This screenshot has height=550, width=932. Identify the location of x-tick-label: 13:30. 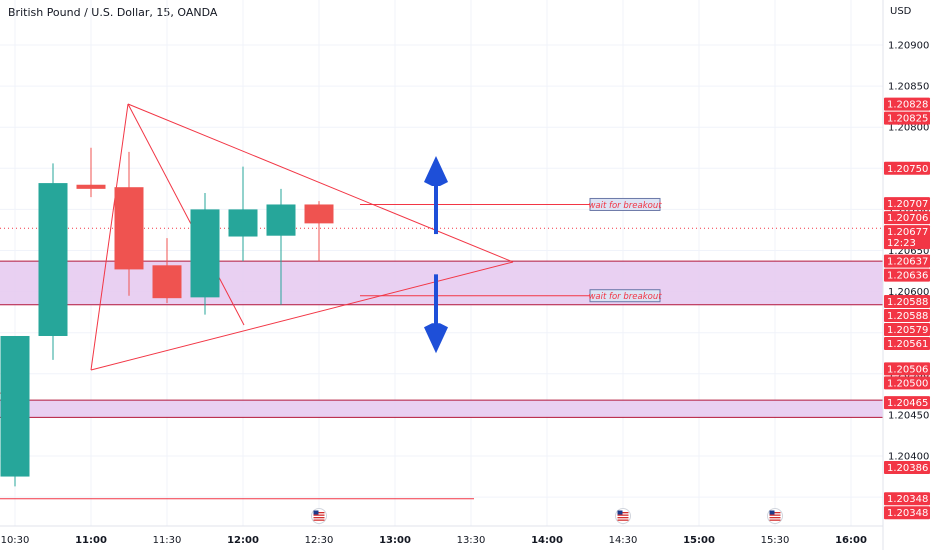
(471, 540).